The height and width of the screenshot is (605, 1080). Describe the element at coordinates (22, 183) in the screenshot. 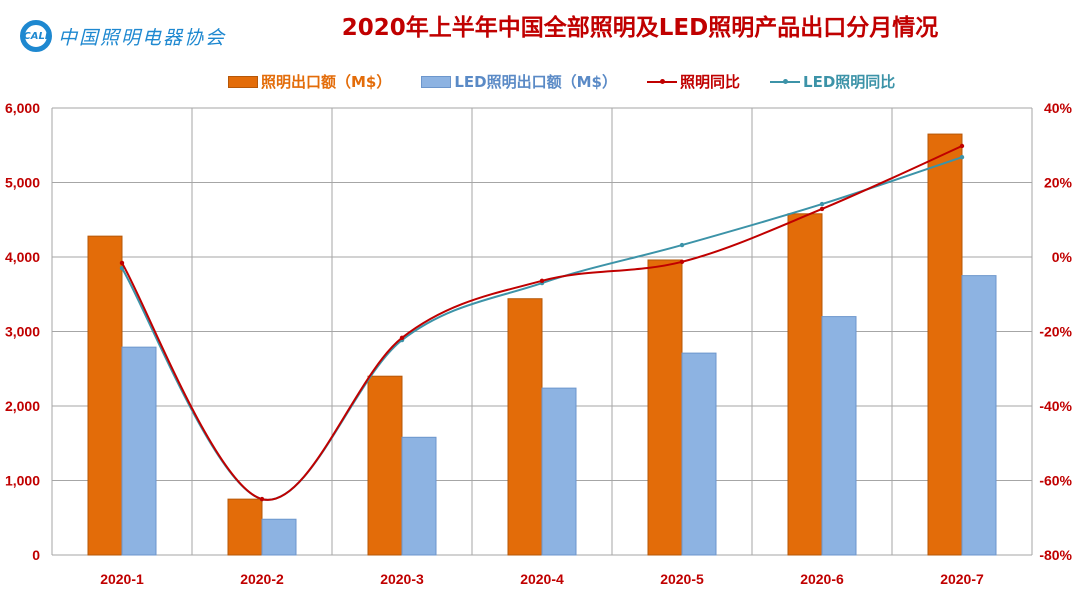

I see `left-axis-tick-label: 5,000` at that location.